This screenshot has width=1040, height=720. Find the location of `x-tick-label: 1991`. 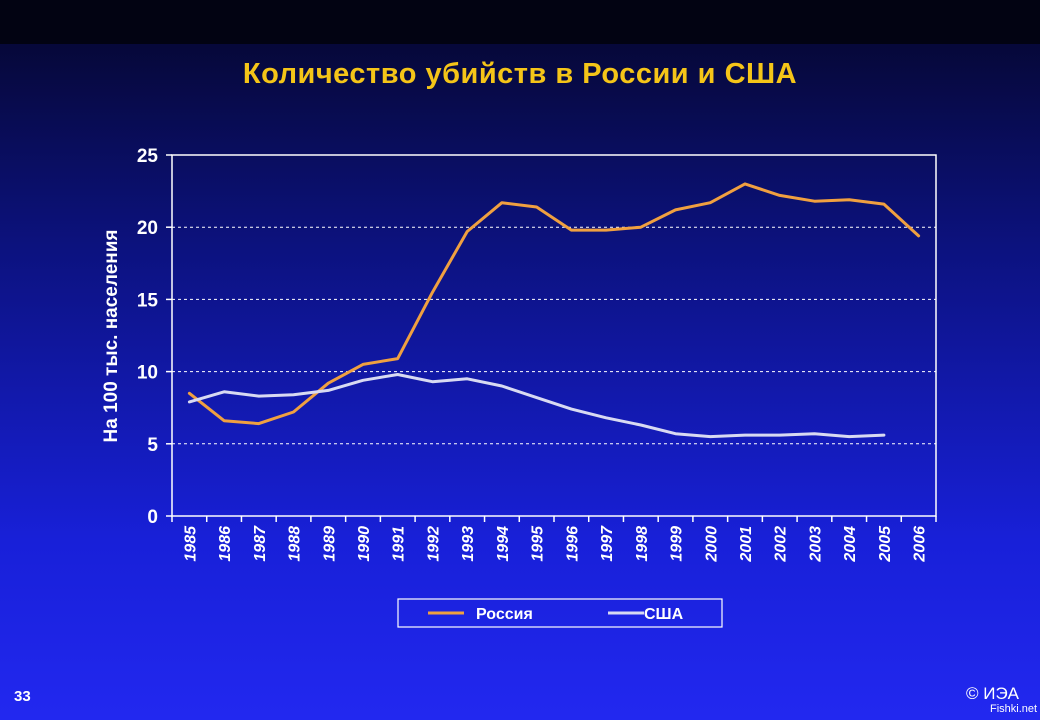

x-tick-label: 1991 is located at coordinates (399, 544).